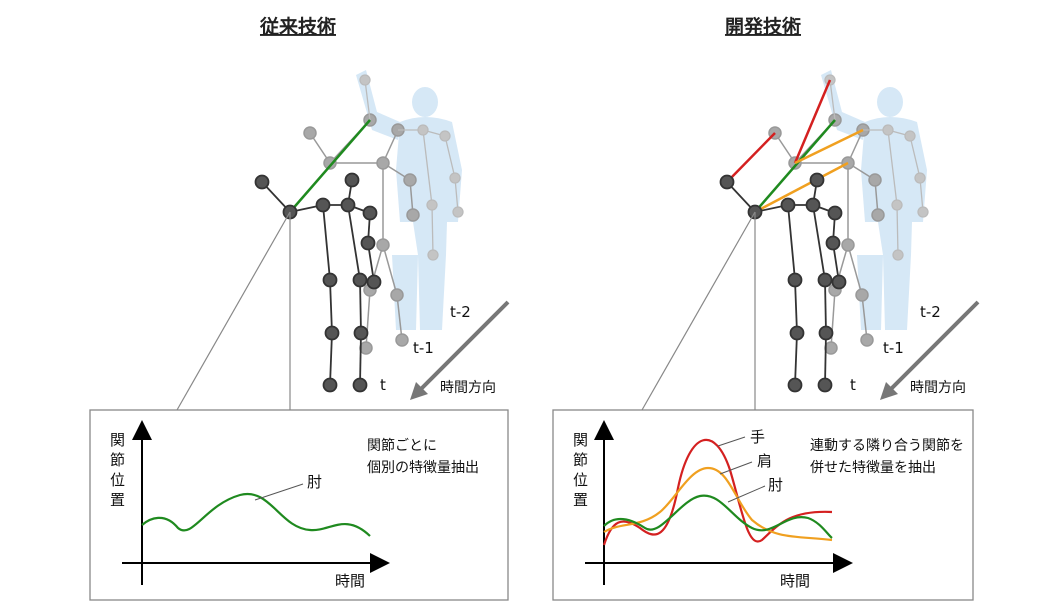  I want to click on right-xlabel: 時間, so click(795, 581).